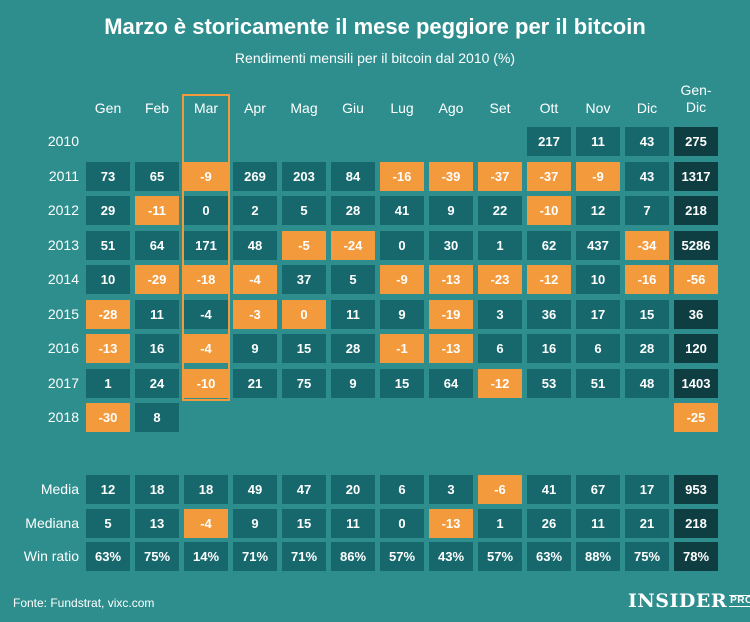 Image resolution: width=750 pixels, height=622 pixels. Describe the element at coordinates (108, 245) in the screenshot. I see `year-cell-3-0: 51` at that location.